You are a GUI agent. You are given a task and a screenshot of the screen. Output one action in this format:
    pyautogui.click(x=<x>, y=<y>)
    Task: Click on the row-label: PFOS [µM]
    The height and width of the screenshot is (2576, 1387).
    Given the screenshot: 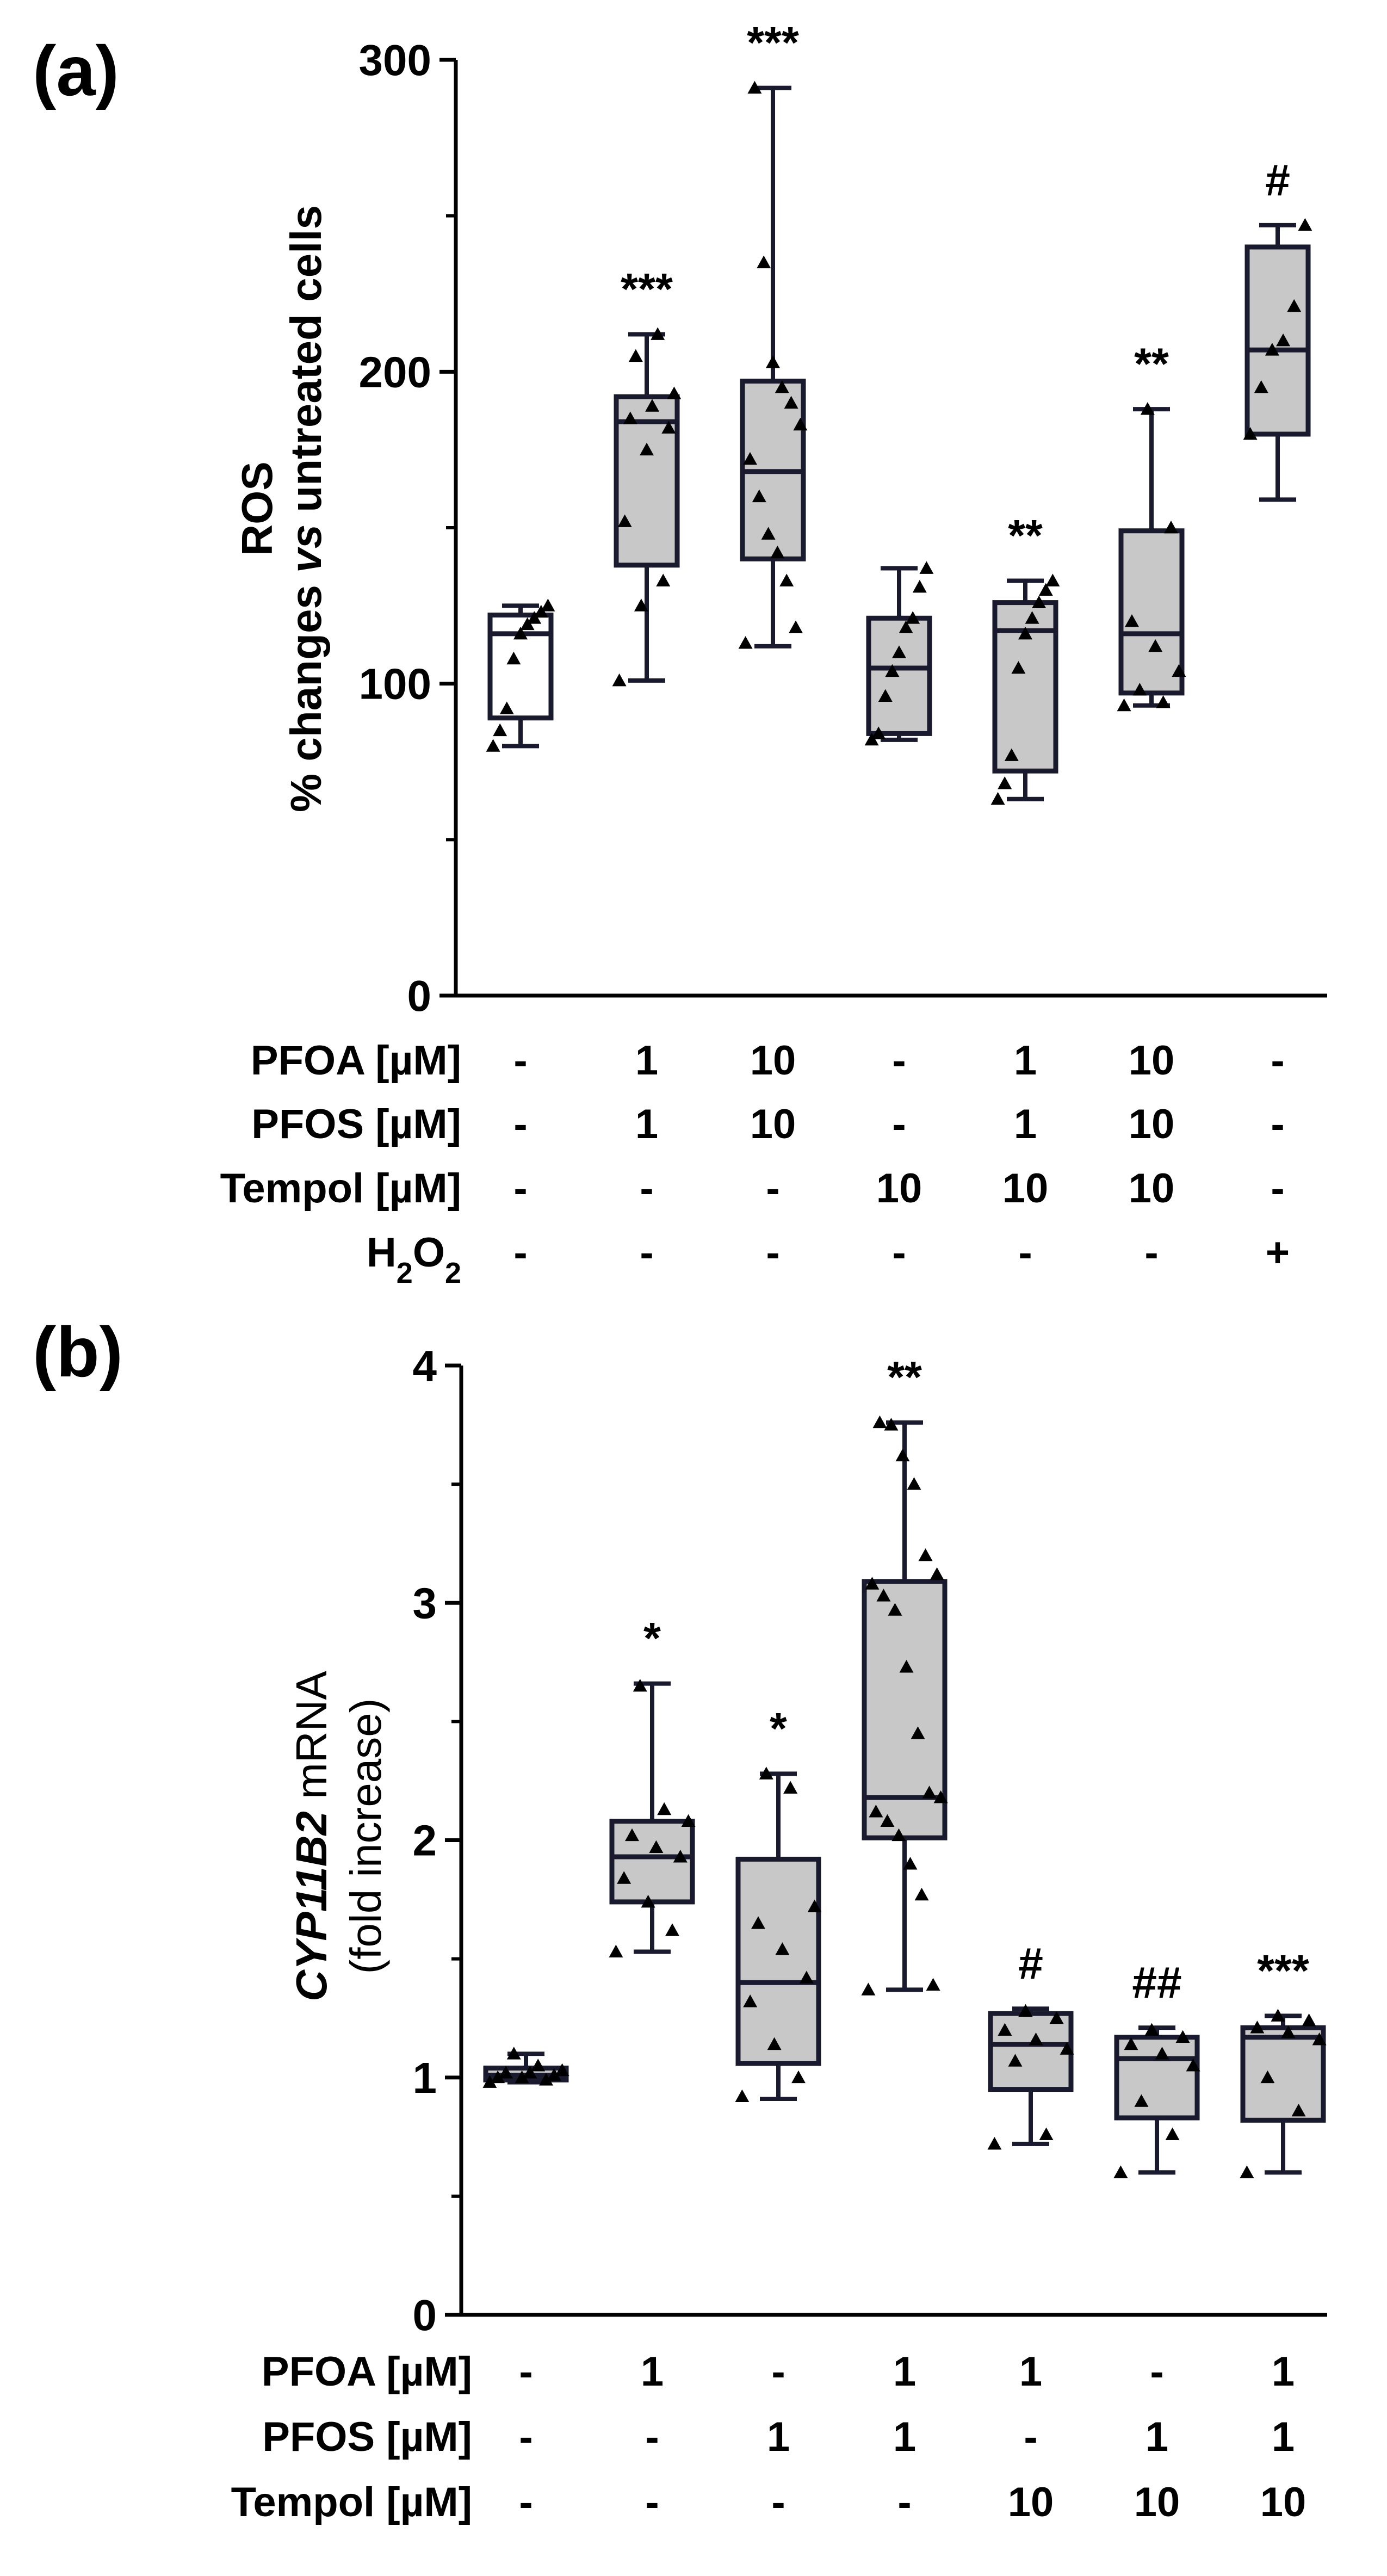 What is the action you would take?
    pyautogui.click(x=356, y=1124)
    